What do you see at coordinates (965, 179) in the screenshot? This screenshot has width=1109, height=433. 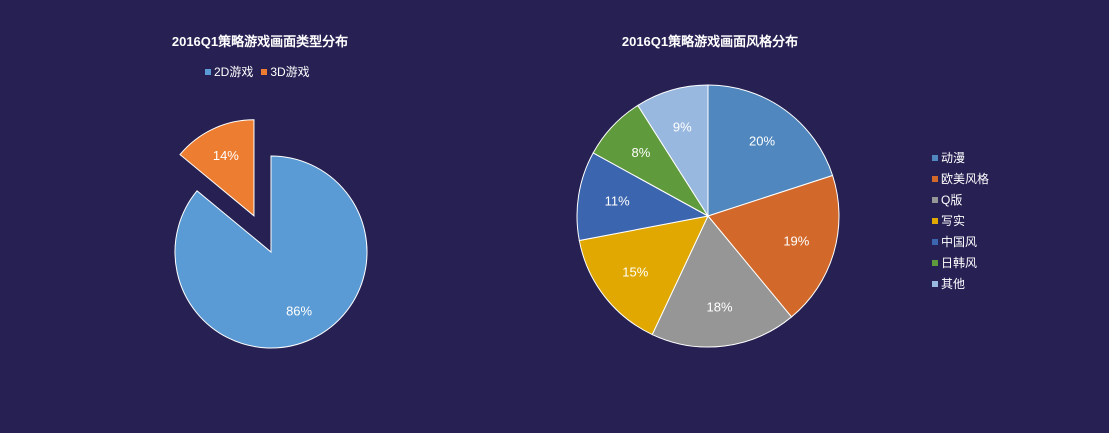 I see `legend-label: 欧美风格` at bounding box center [965, 179].